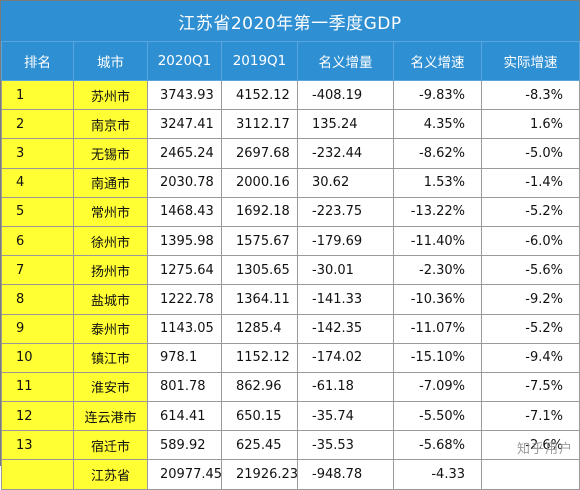  Describe the element at coordinates (110, 95) in the screenshot. I see `cell-city: 苏州市` at that location.